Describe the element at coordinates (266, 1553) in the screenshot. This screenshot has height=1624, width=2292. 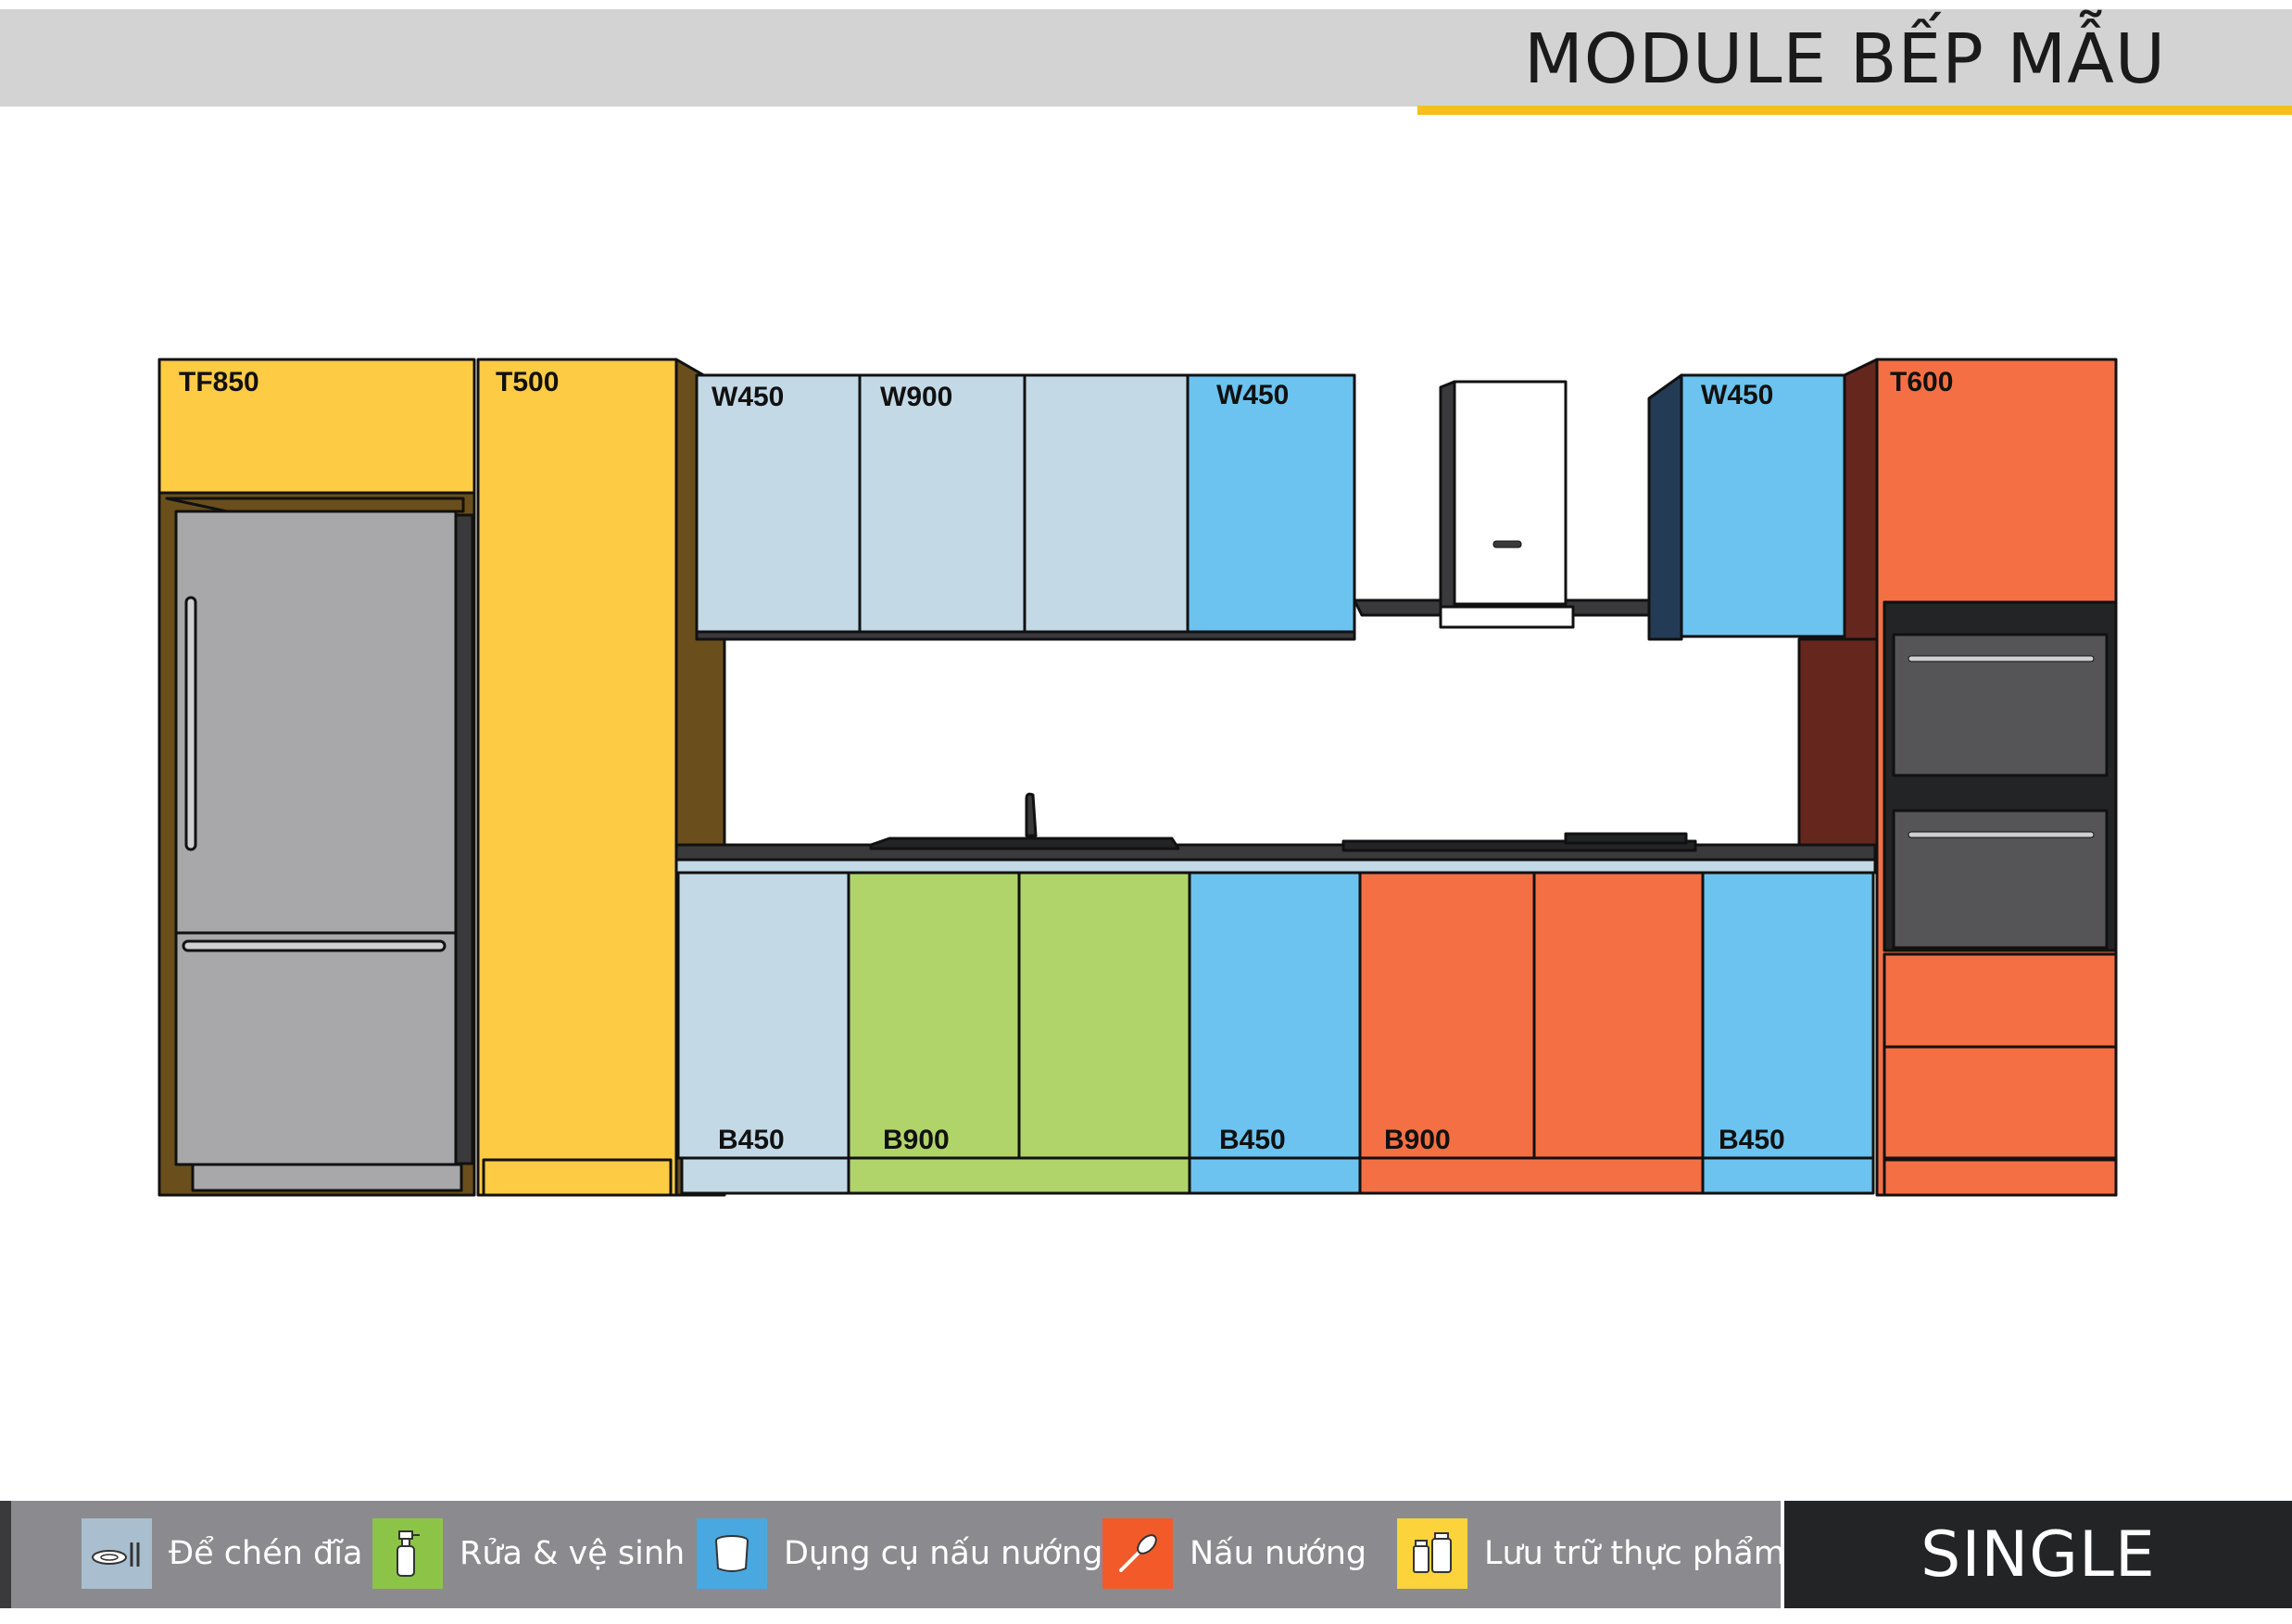
I see `legend-label: Để chén đĩa` at that location.